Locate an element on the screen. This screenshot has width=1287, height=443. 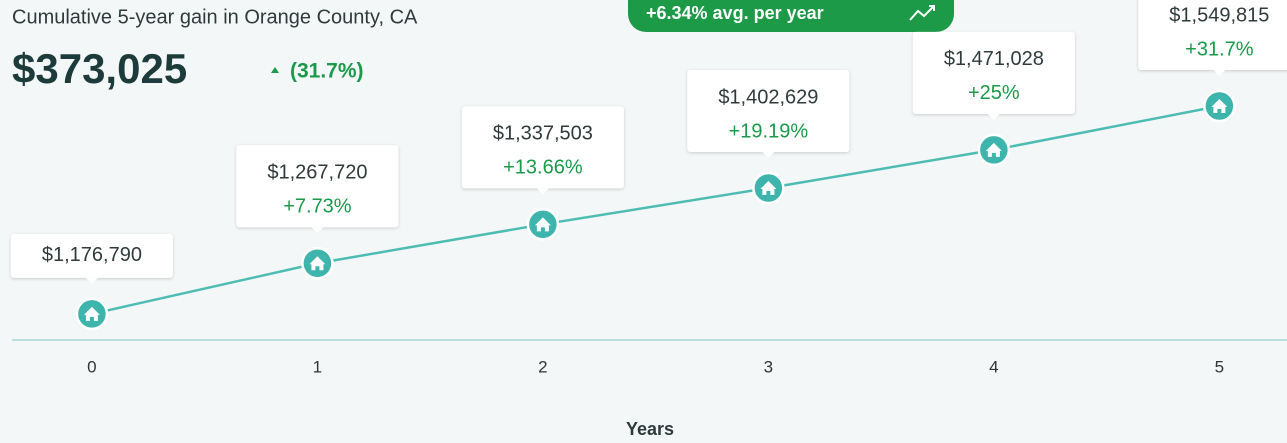
up-arrow is located at coordinates (275, 70).